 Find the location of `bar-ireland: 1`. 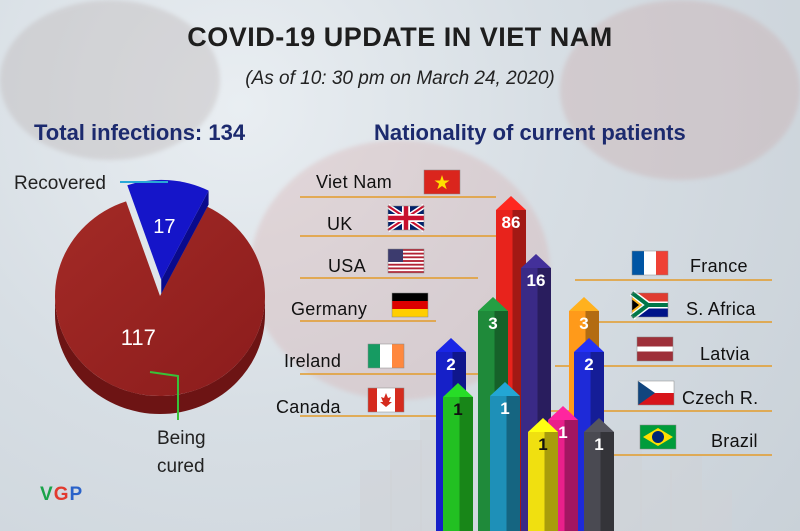

bar-ireland: 1 is located at coordinates (505, 456).